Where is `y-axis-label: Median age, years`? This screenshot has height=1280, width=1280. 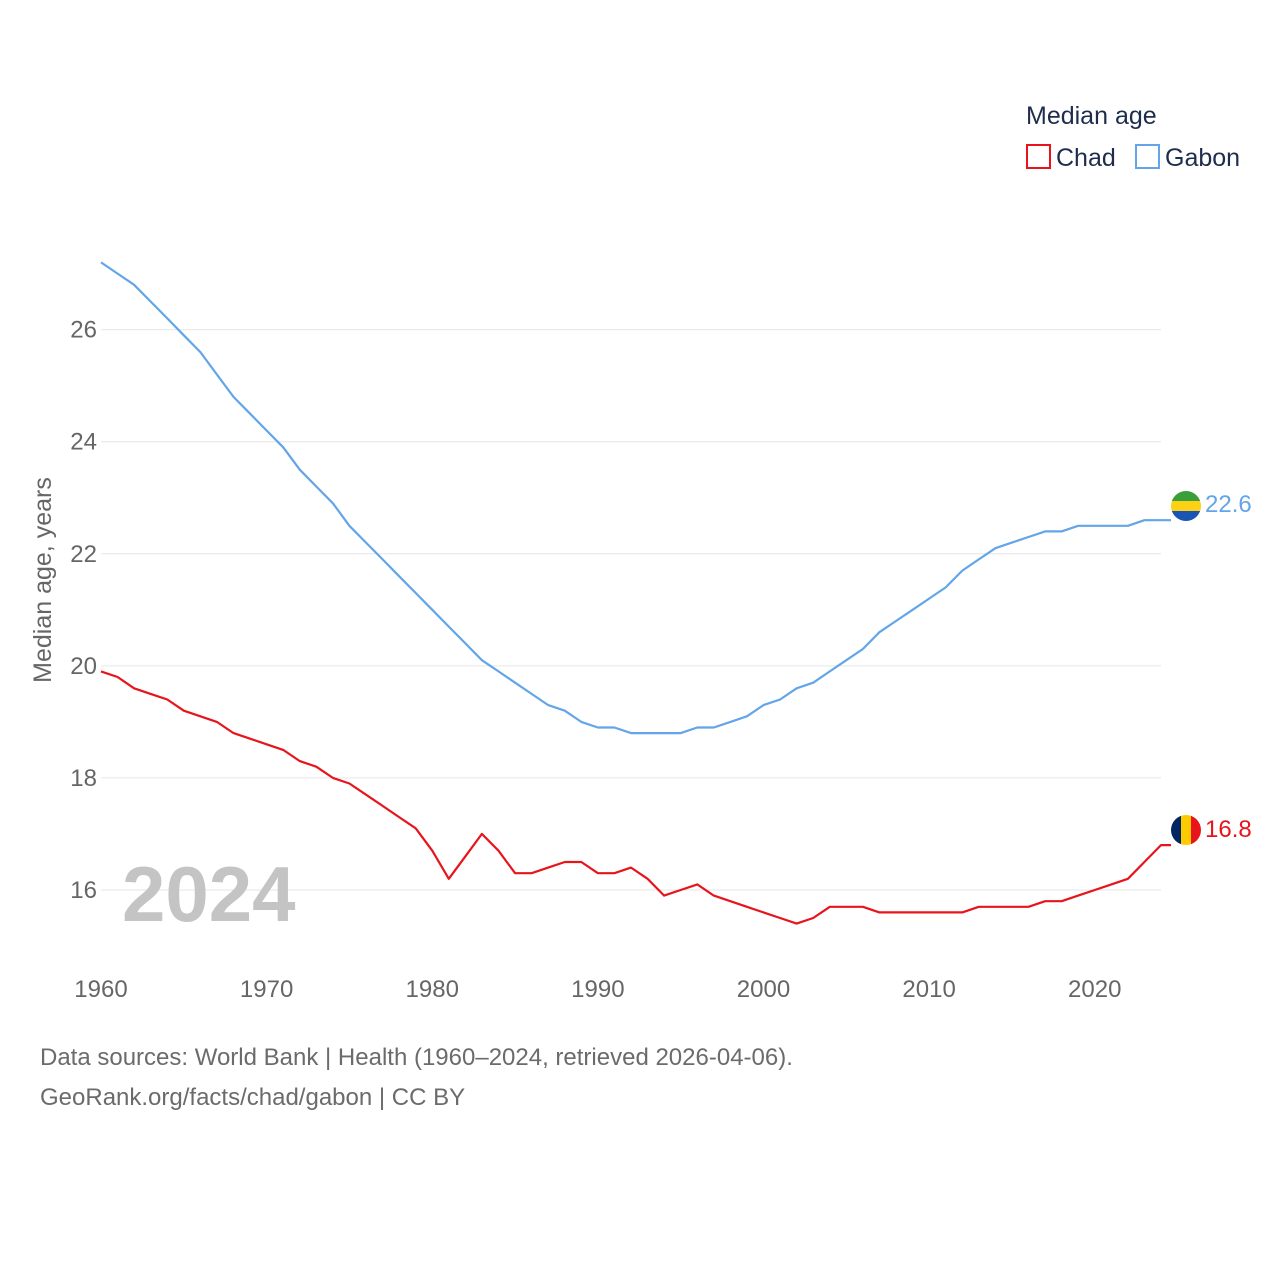 y-axis-label: Median age, years is located at coordinates (43, 580).